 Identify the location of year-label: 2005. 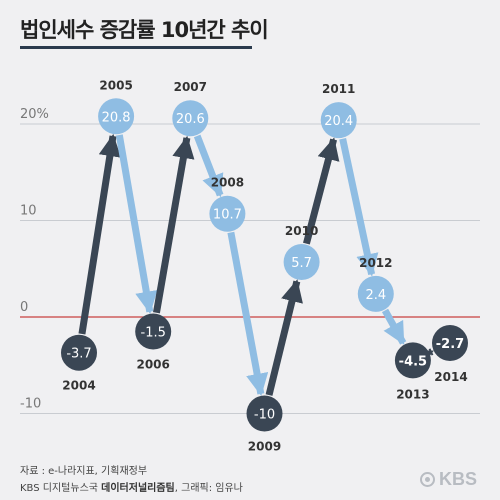
(115, 85).